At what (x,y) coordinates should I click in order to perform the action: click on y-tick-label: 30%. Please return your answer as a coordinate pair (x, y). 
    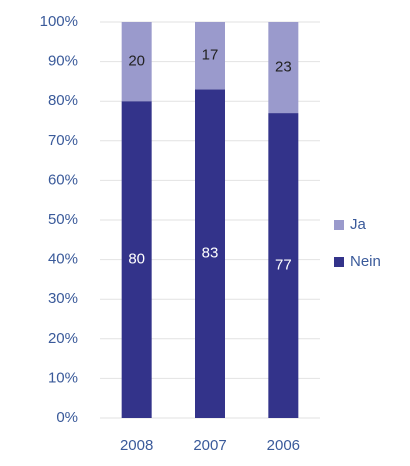
    Looking at the image, I should click on (63, 298).